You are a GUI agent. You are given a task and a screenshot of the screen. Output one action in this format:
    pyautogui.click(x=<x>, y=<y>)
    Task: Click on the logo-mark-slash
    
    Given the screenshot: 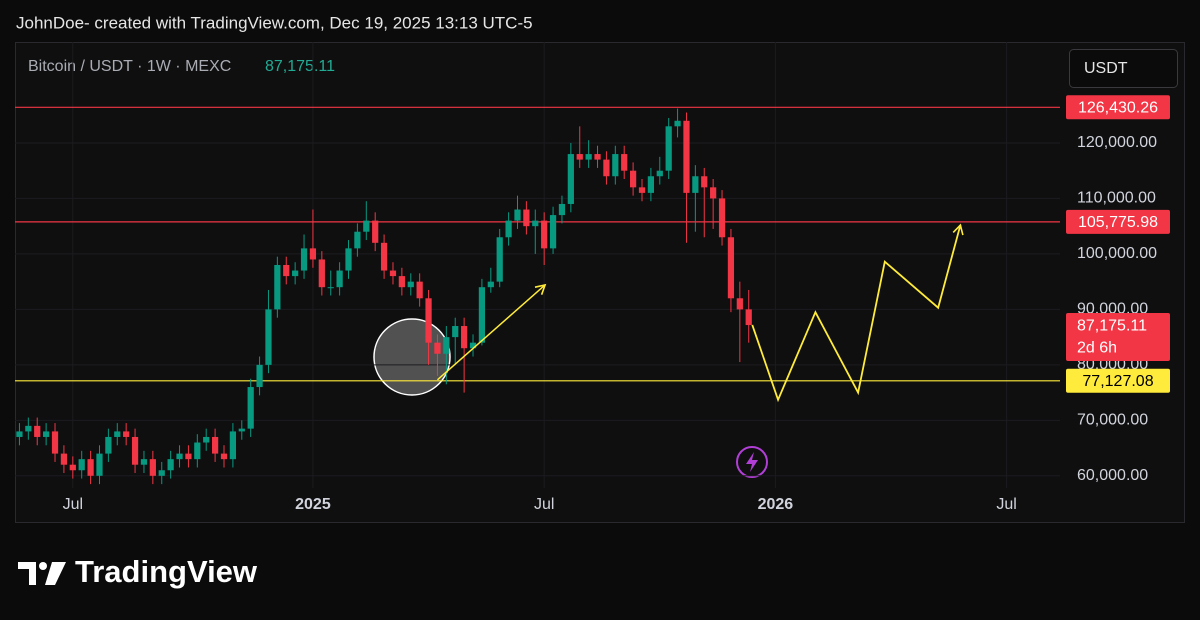 What is the action you would take?
    pyautogui.click(x=55, y=573)
    